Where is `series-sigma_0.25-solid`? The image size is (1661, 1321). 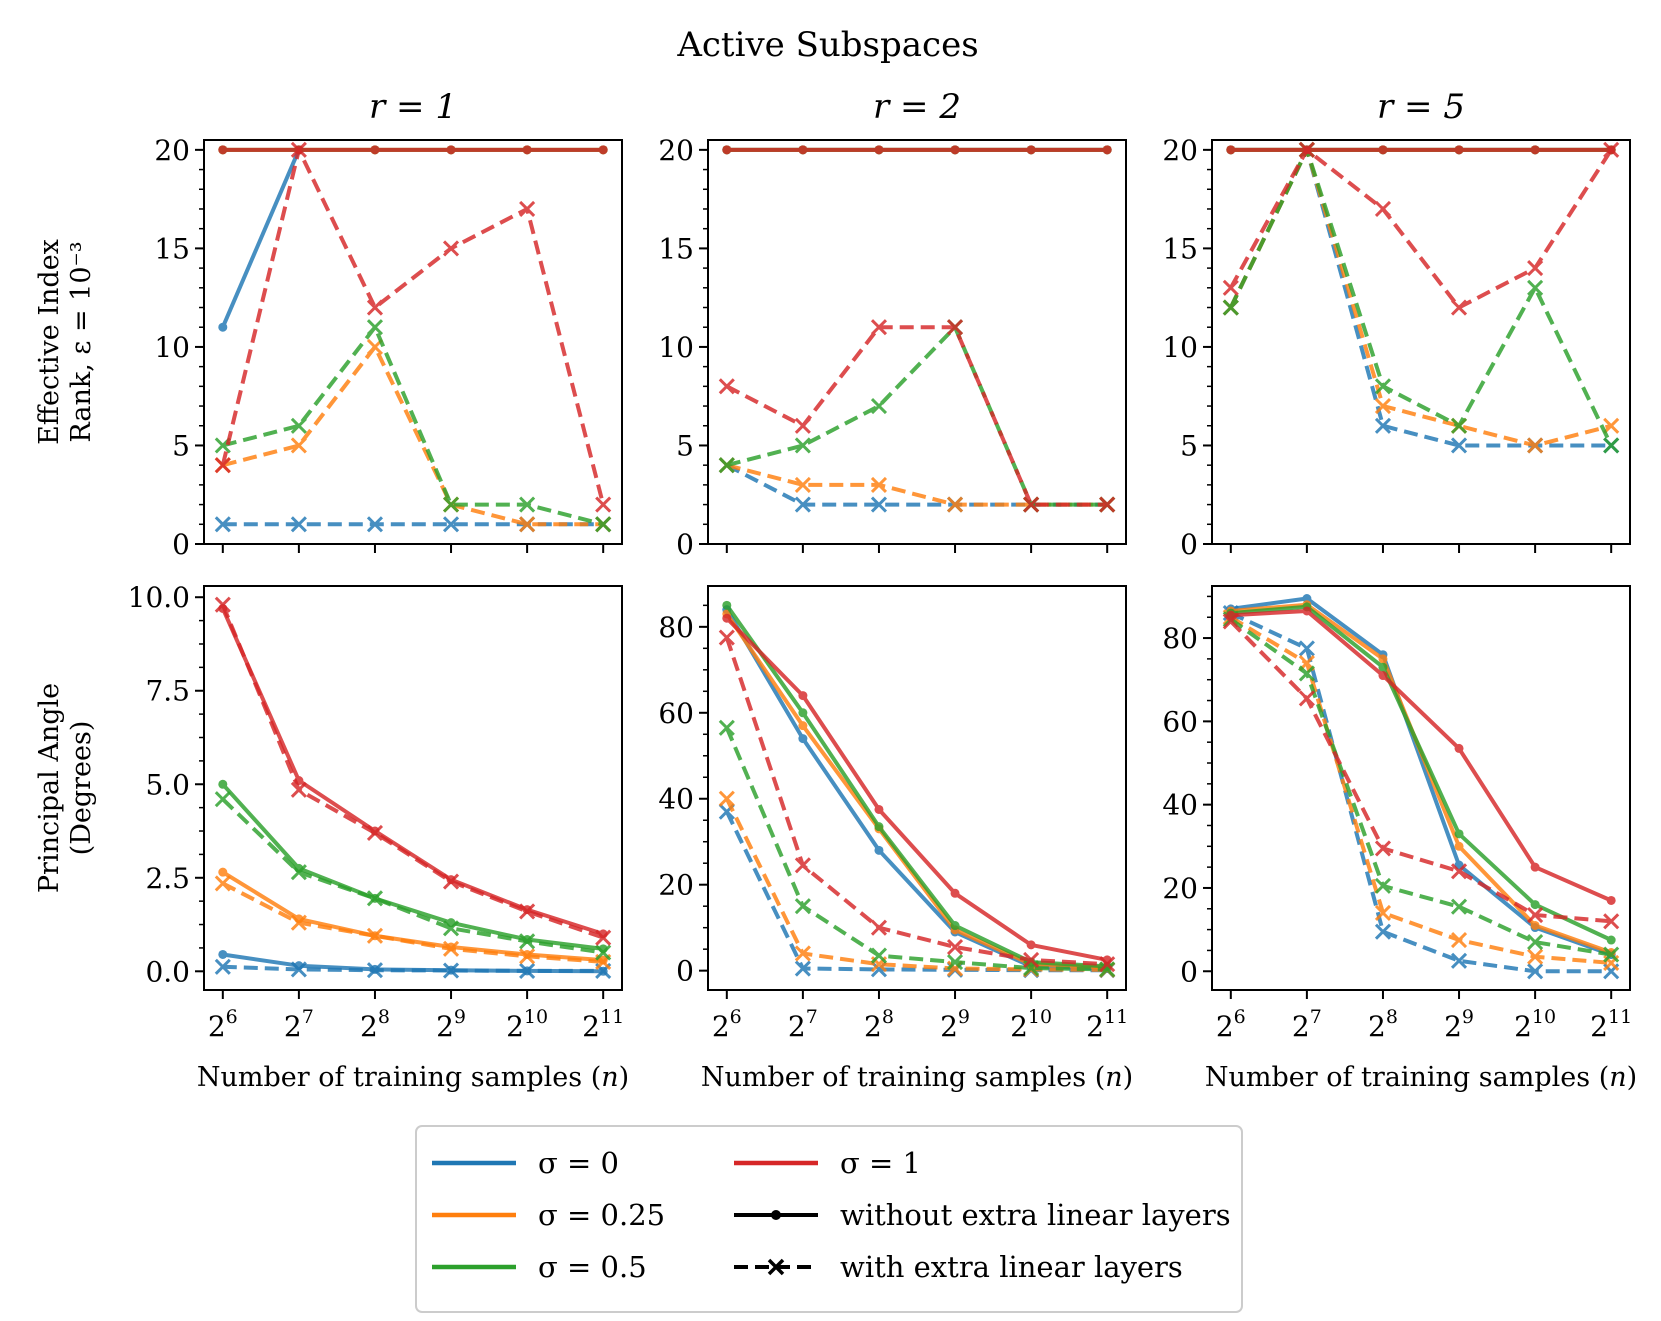
series-sigma_0.25-solid is located at coordinates (1421, 779).